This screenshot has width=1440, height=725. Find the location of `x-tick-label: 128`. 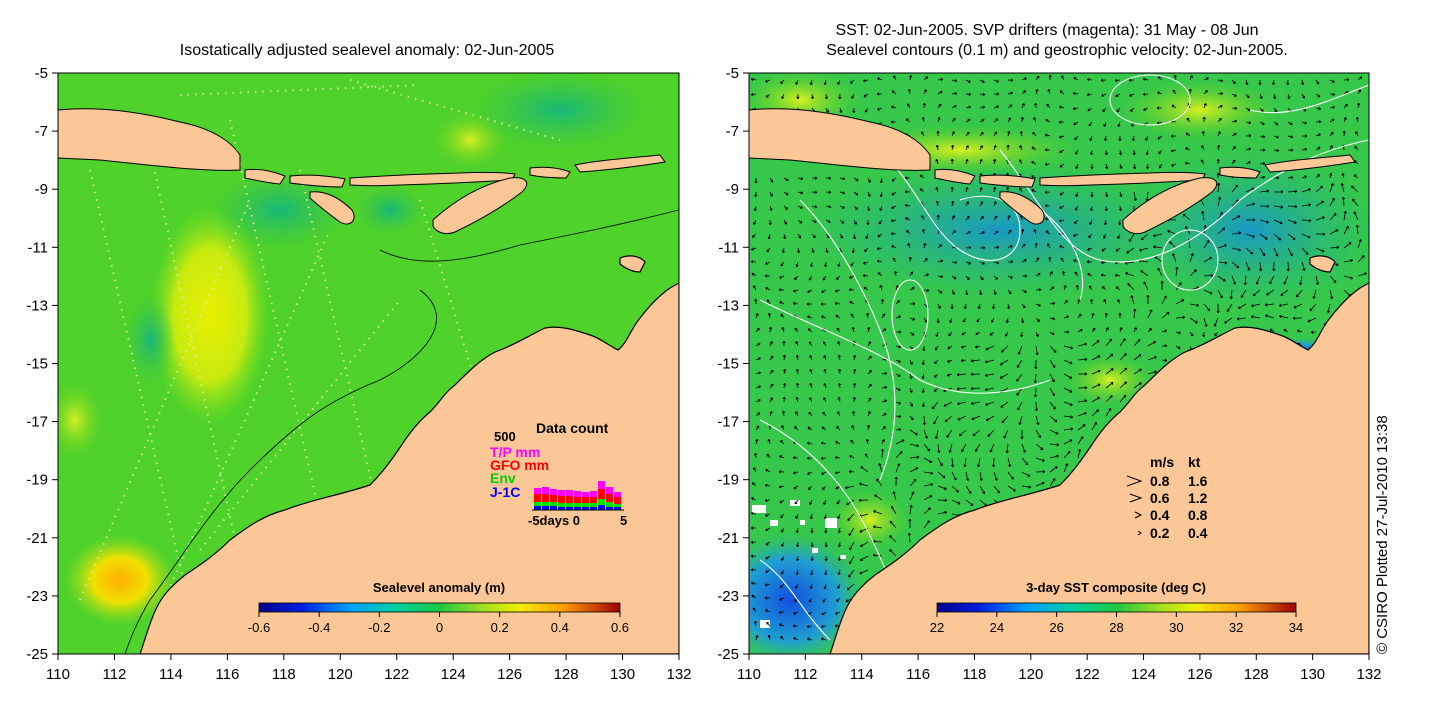

x-tick-label: 128 is located at coordinates (1256, 674).